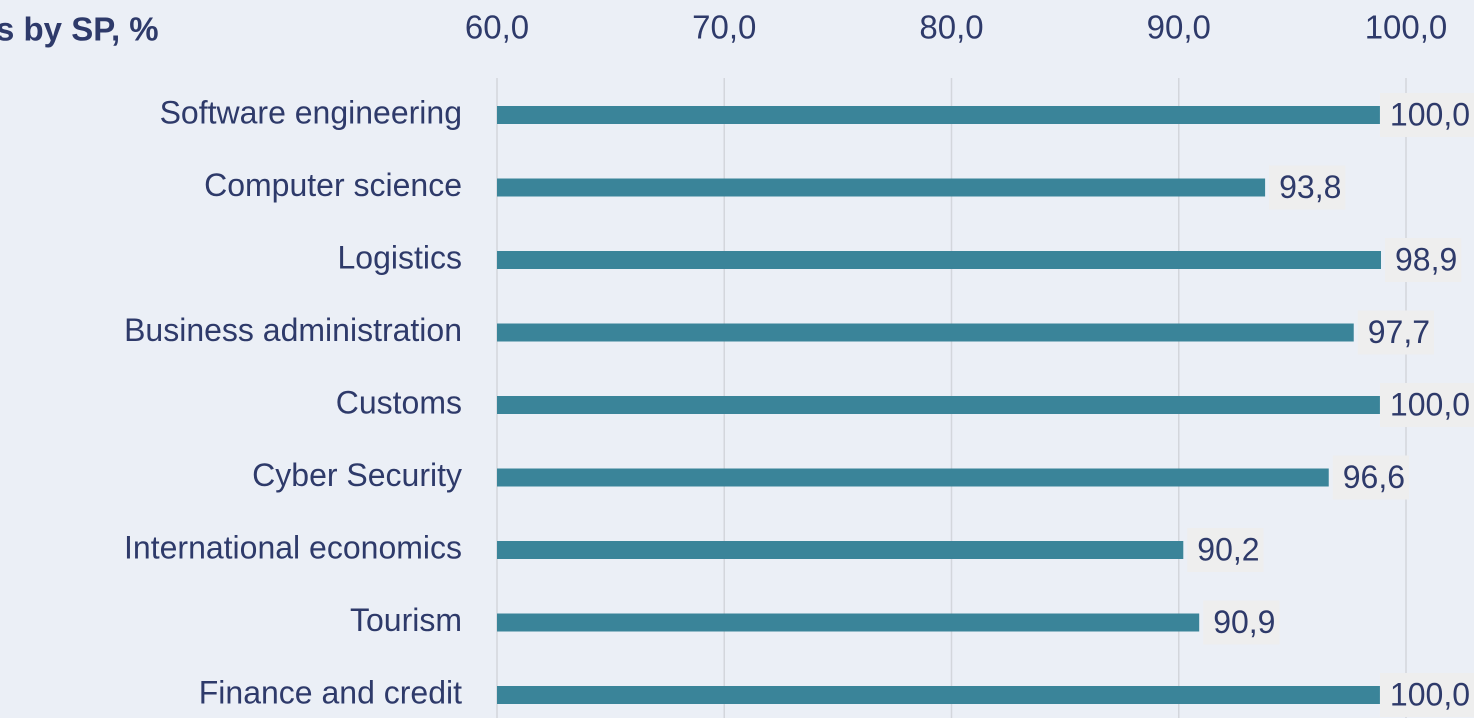  I want to click on category-label: Business administration, so click(293, 330).